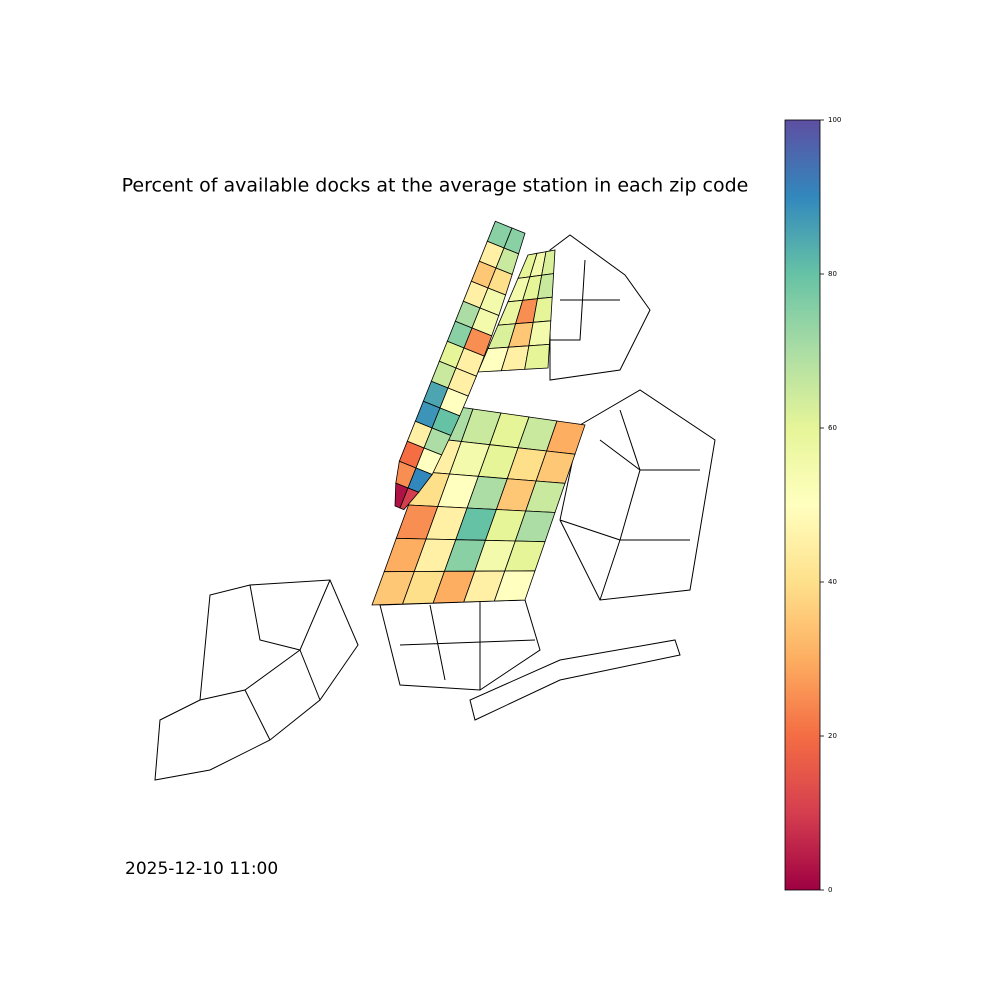 This screenshot has width=1000, height=1000. I want to click on timestamp: 2025-12-10 11:00, so click(201, 869).